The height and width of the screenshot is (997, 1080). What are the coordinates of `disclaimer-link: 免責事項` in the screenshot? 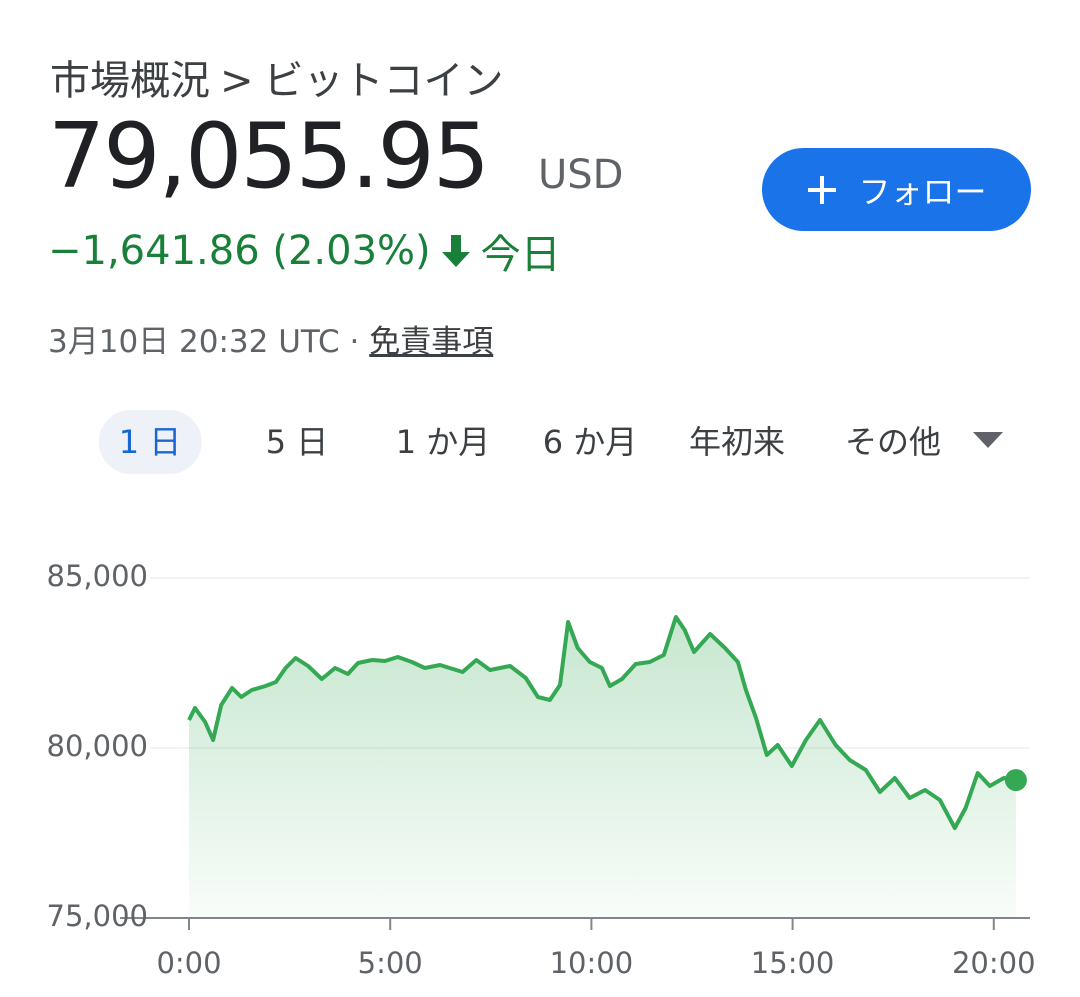 It's located at (431, 342).